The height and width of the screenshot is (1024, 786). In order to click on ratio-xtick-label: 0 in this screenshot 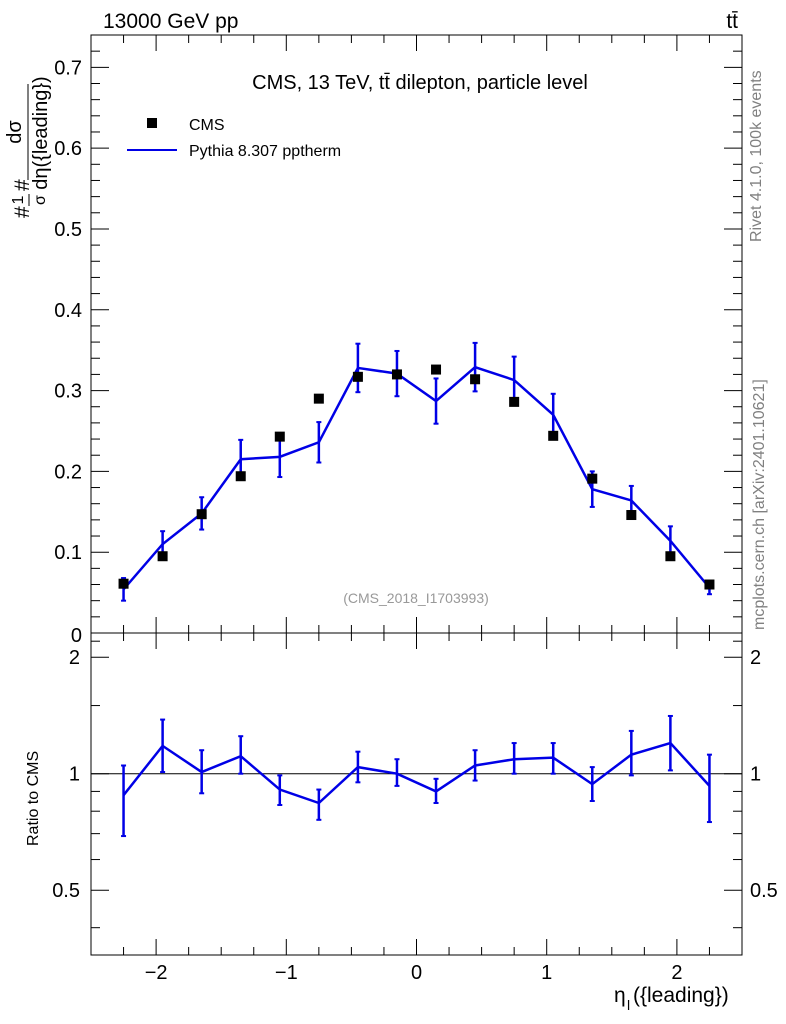, I will do `click(416, 973)`.